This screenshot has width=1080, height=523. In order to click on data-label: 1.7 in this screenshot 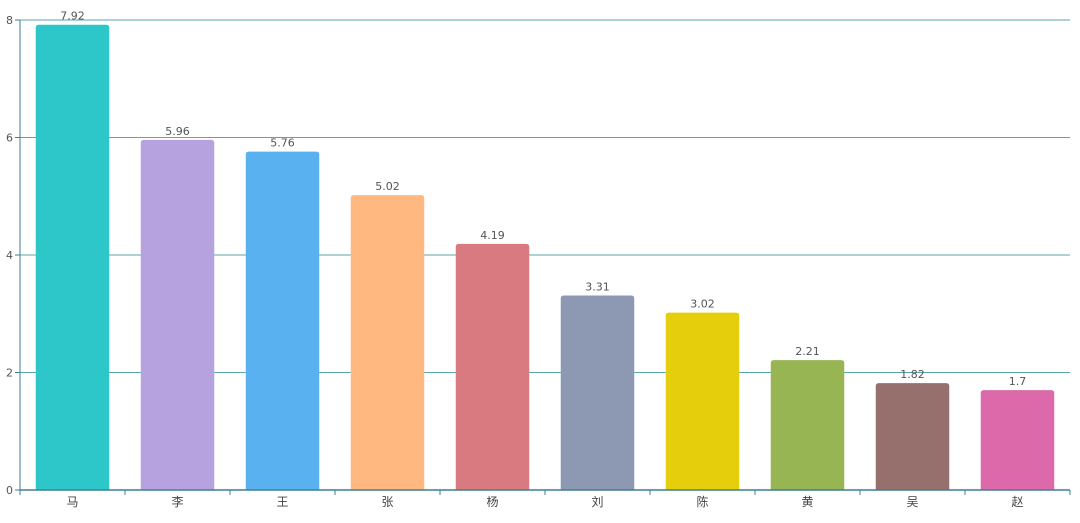, I will do `click(1018, 381)`.